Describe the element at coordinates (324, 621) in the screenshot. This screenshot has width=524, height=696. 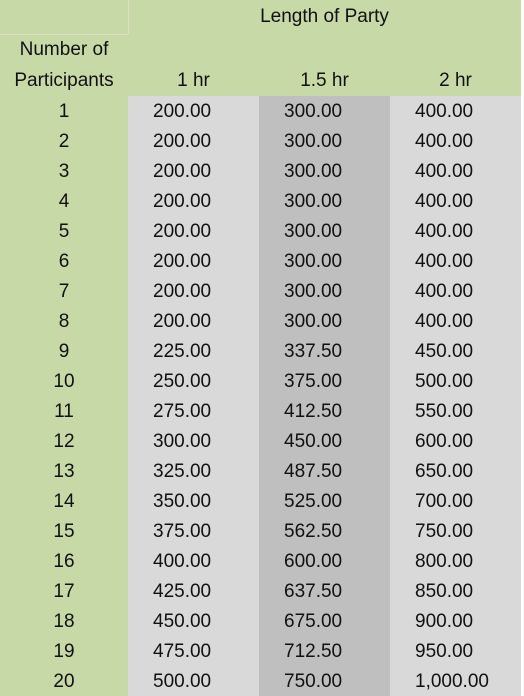
I see `price-cell-15hr: 675.00` at that location.